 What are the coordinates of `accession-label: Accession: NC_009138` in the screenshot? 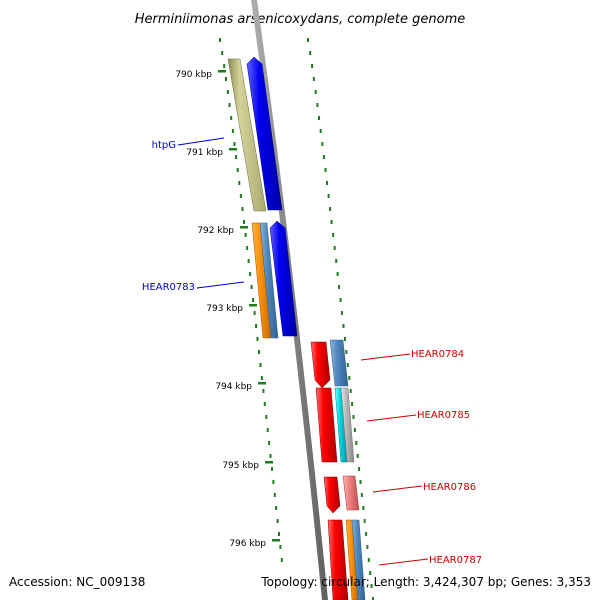 It's located at (77, 582).